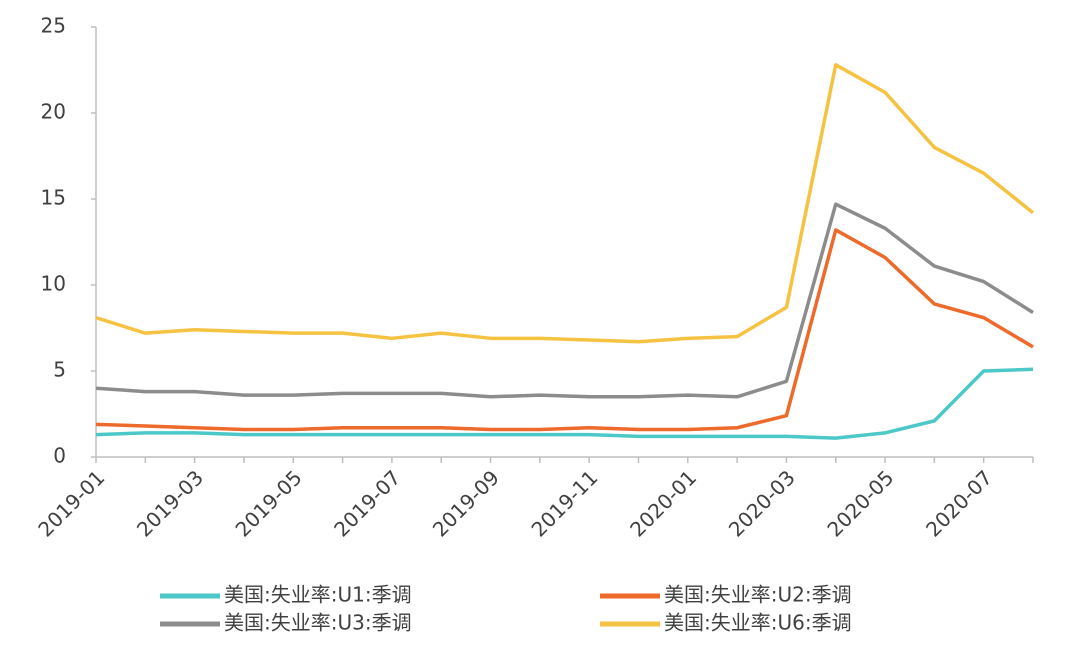 This screenshot has width=1080, height=645. Describe the element at coordinates (170, 503) in the screenshot. I see `x-tick-label: 2019-03` at that location.